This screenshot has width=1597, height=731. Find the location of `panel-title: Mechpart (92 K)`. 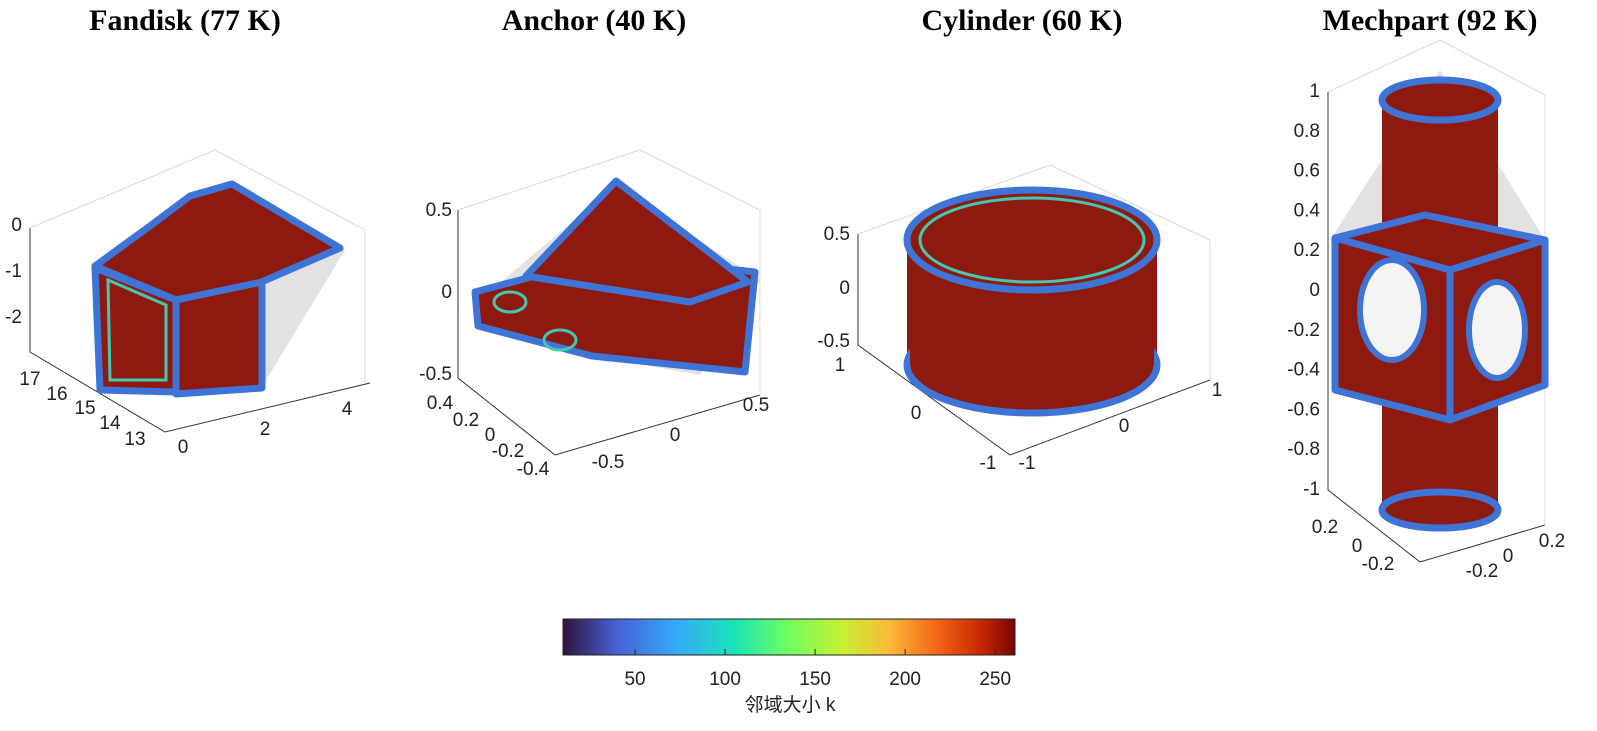

panel-title: Mechpart (92 K) is located at coordinates (1430, 20).